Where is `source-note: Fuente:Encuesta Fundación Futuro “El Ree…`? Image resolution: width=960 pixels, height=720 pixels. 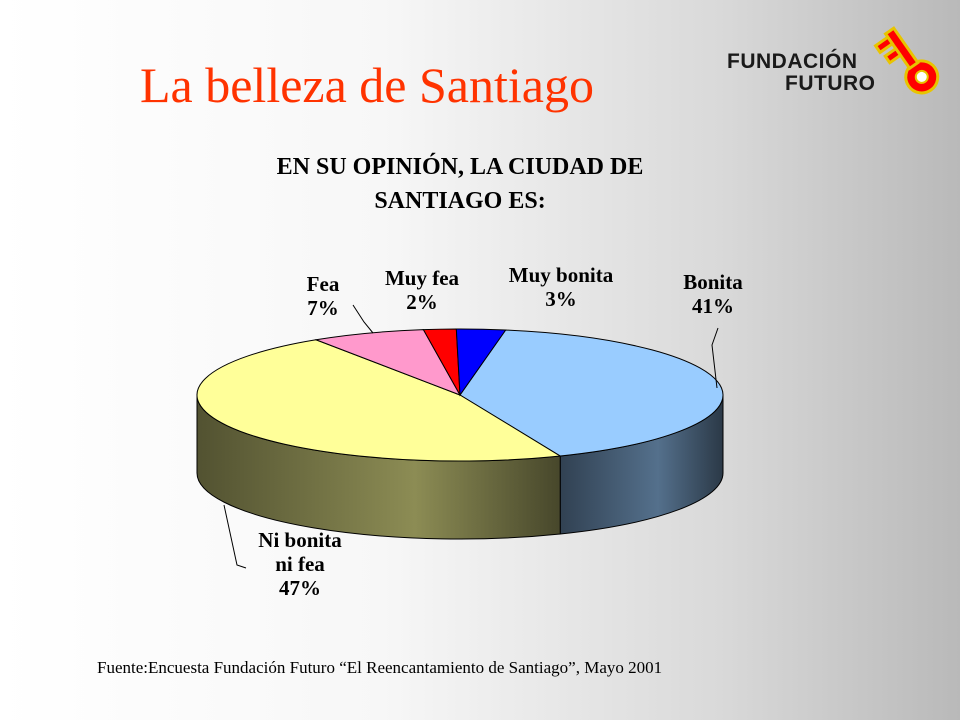 source-note: Fuente:Encuesta Fundación Futuro “El Ree… is located at coordinates (380, 667).